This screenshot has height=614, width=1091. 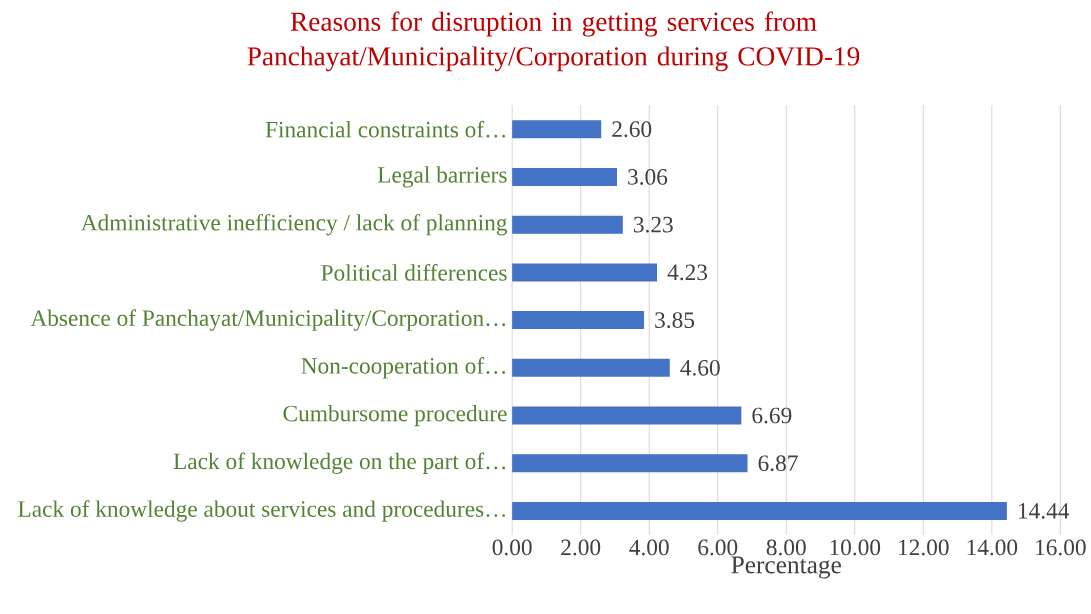 I want to click on data-label: 6.69, so click(x=772, y=415).